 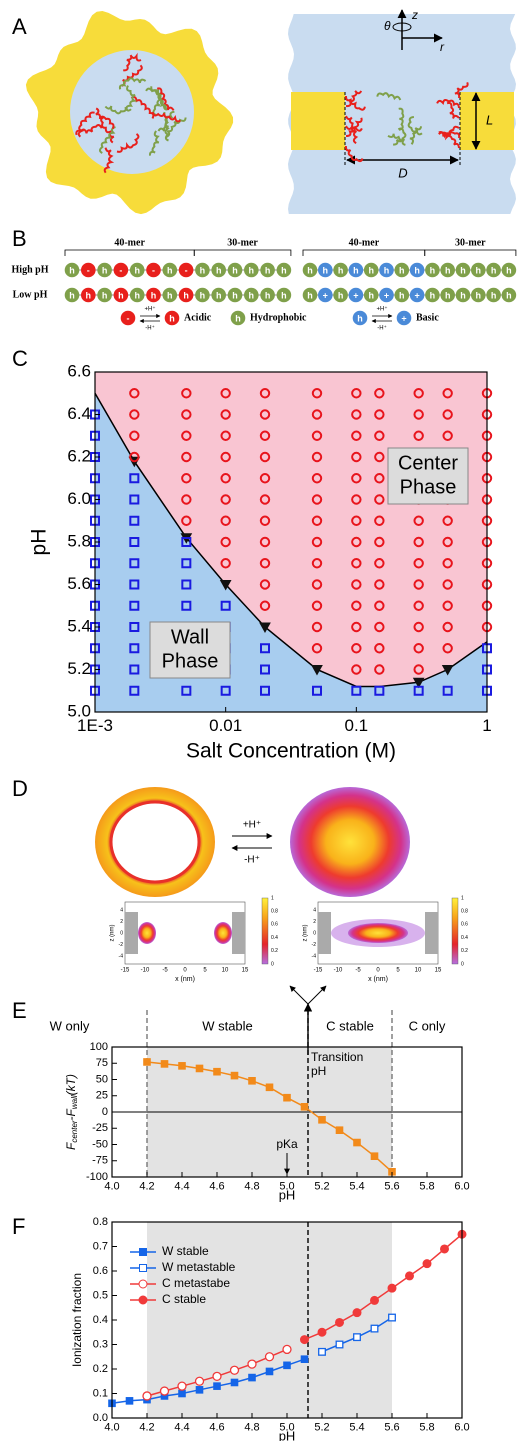 What do you see at coordinates (381, 309) in the screenshot?
I see `equilibrium-label: +H⁺` at bounding box center [381, 309].